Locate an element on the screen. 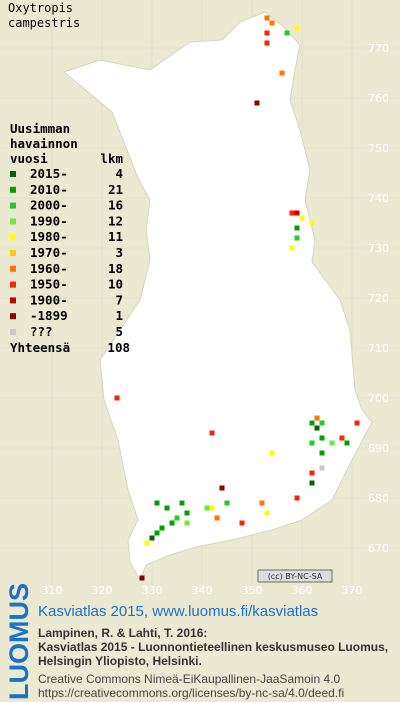  legend-header: havainnon is located at coordinates (44, 143).